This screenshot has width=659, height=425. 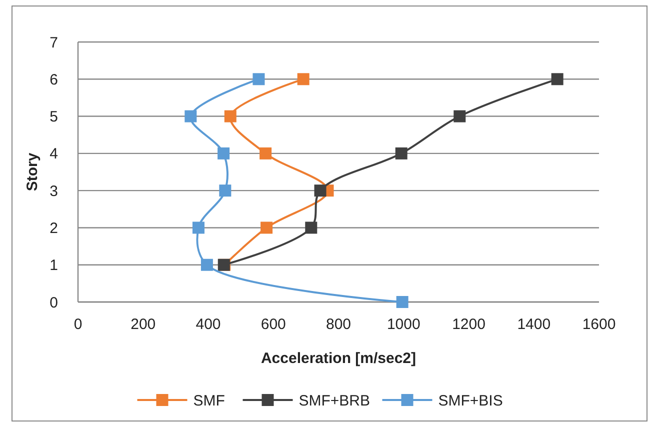 I want to click on x-tick-label: 200, so click(x=143, y=324).